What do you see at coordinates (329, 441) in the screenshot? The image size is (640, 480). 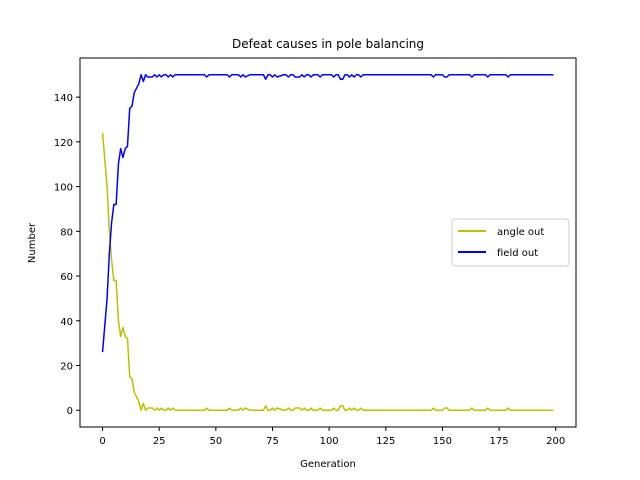 I see `x-tick-label: 100` at bounding box center [329, 441].